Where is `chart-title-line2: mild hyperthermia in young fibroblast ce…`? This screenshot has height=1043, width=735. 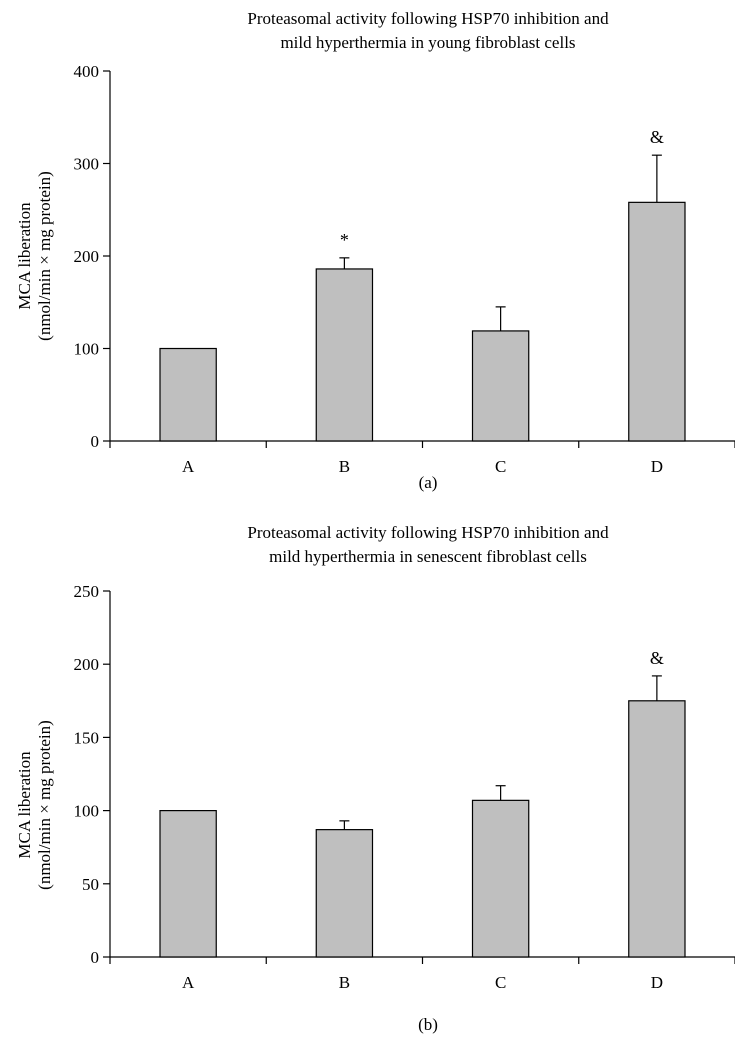
chart-title-line2: mild hyperthermia in young fibroblast ce… is located at coordinates (427, 42).